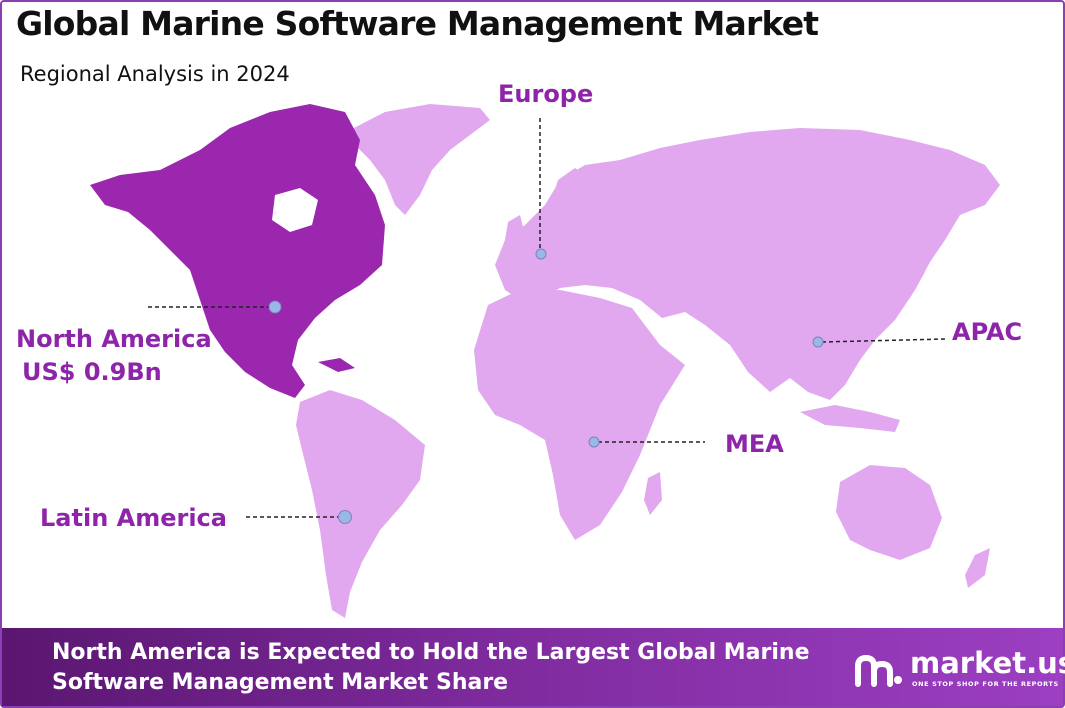 The image size is (1065, 708). Describe the element at coordinates (360, 504) in the screenshot. I see `south-america-shape` at that location.